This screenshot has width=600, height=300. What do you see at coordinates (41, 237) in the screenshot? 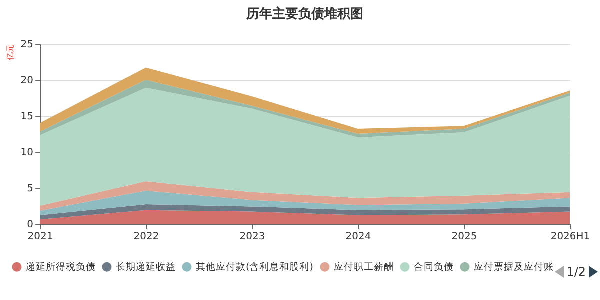
I see `x-tick-label: 2021` at bounding box center [41, 237].